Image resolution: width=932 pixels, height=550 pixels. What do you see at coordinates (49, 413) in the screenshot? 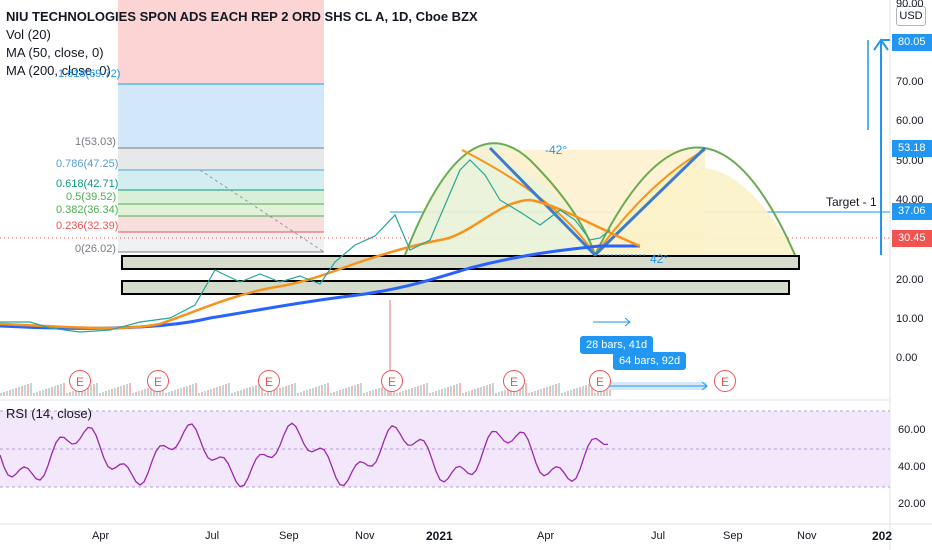
I see `rsi-legend: RSI (14, close)` at bounding box center [49, 413].